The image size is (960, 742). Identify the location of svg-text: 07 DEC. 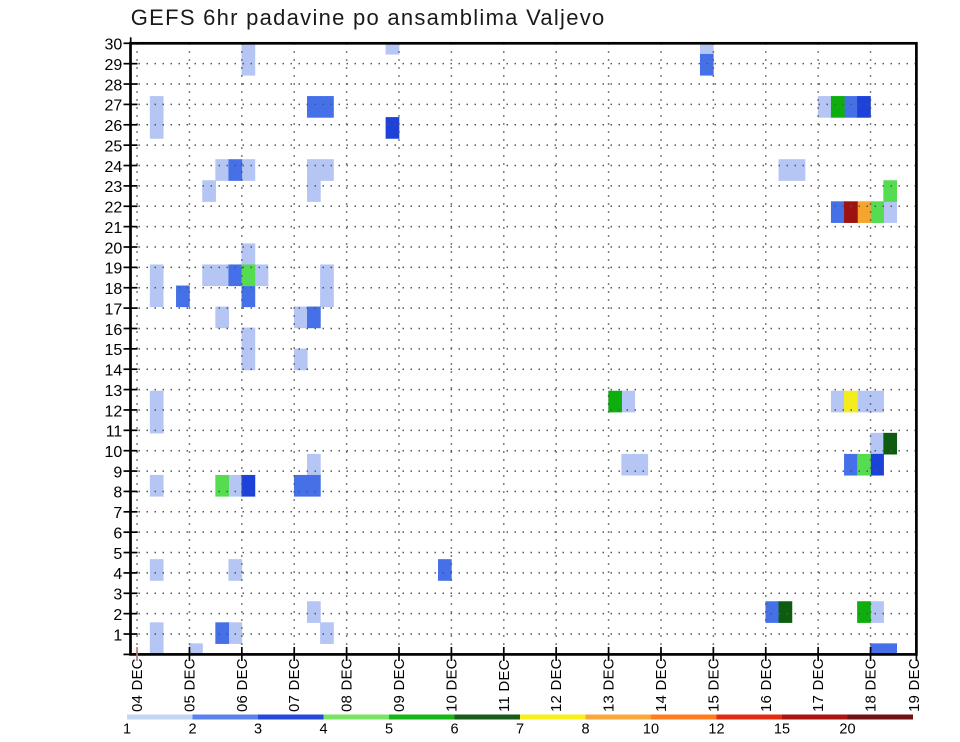
(294, 685).